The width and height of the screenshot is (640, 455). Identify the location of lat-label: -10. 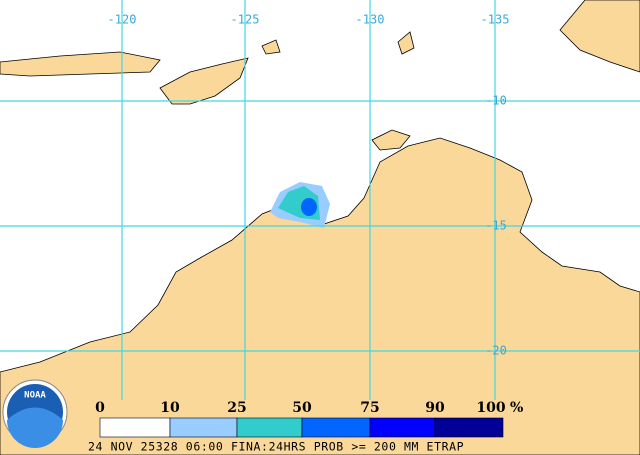
(496, 101).